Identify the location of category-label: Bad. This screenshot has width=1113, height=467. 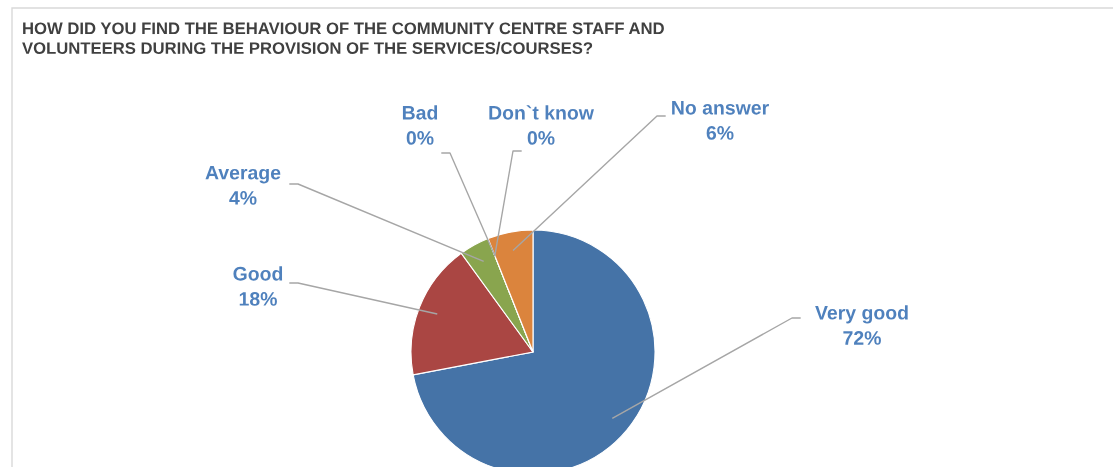
(420, 112).